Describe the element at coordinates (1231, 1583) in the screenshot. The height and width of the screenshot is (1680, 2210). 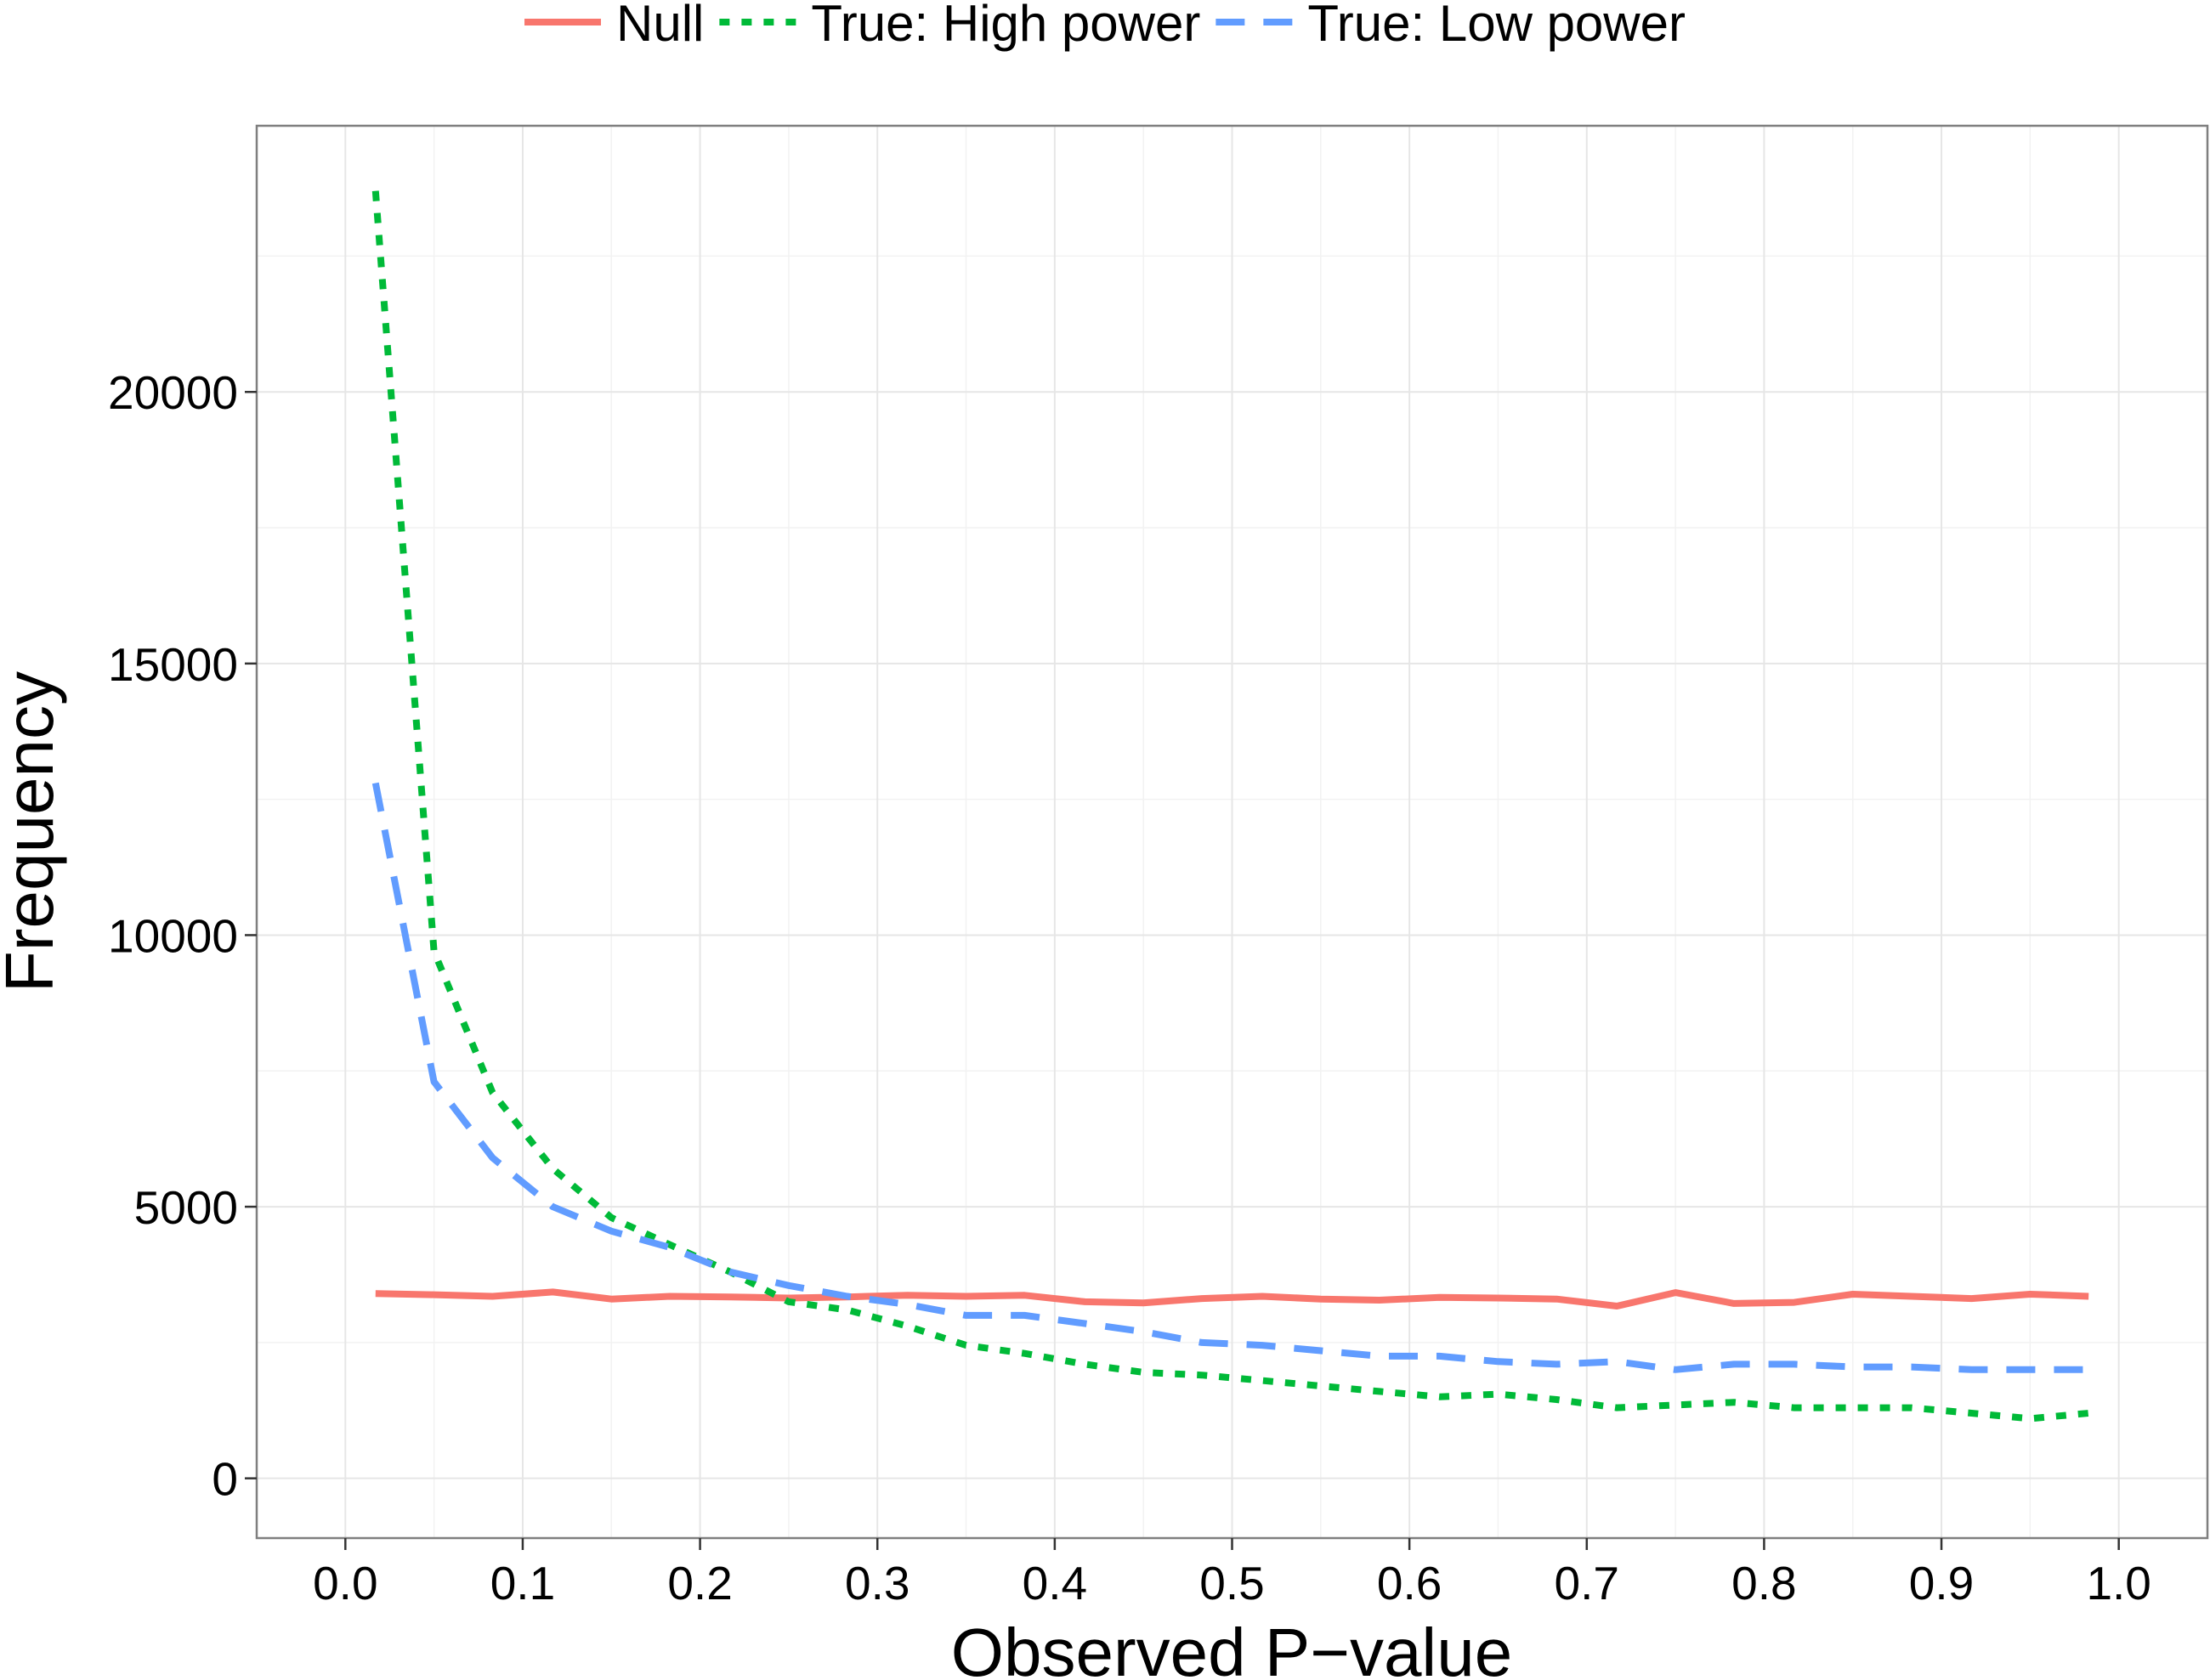
I see `x-tick-label: 0.5` at that location.